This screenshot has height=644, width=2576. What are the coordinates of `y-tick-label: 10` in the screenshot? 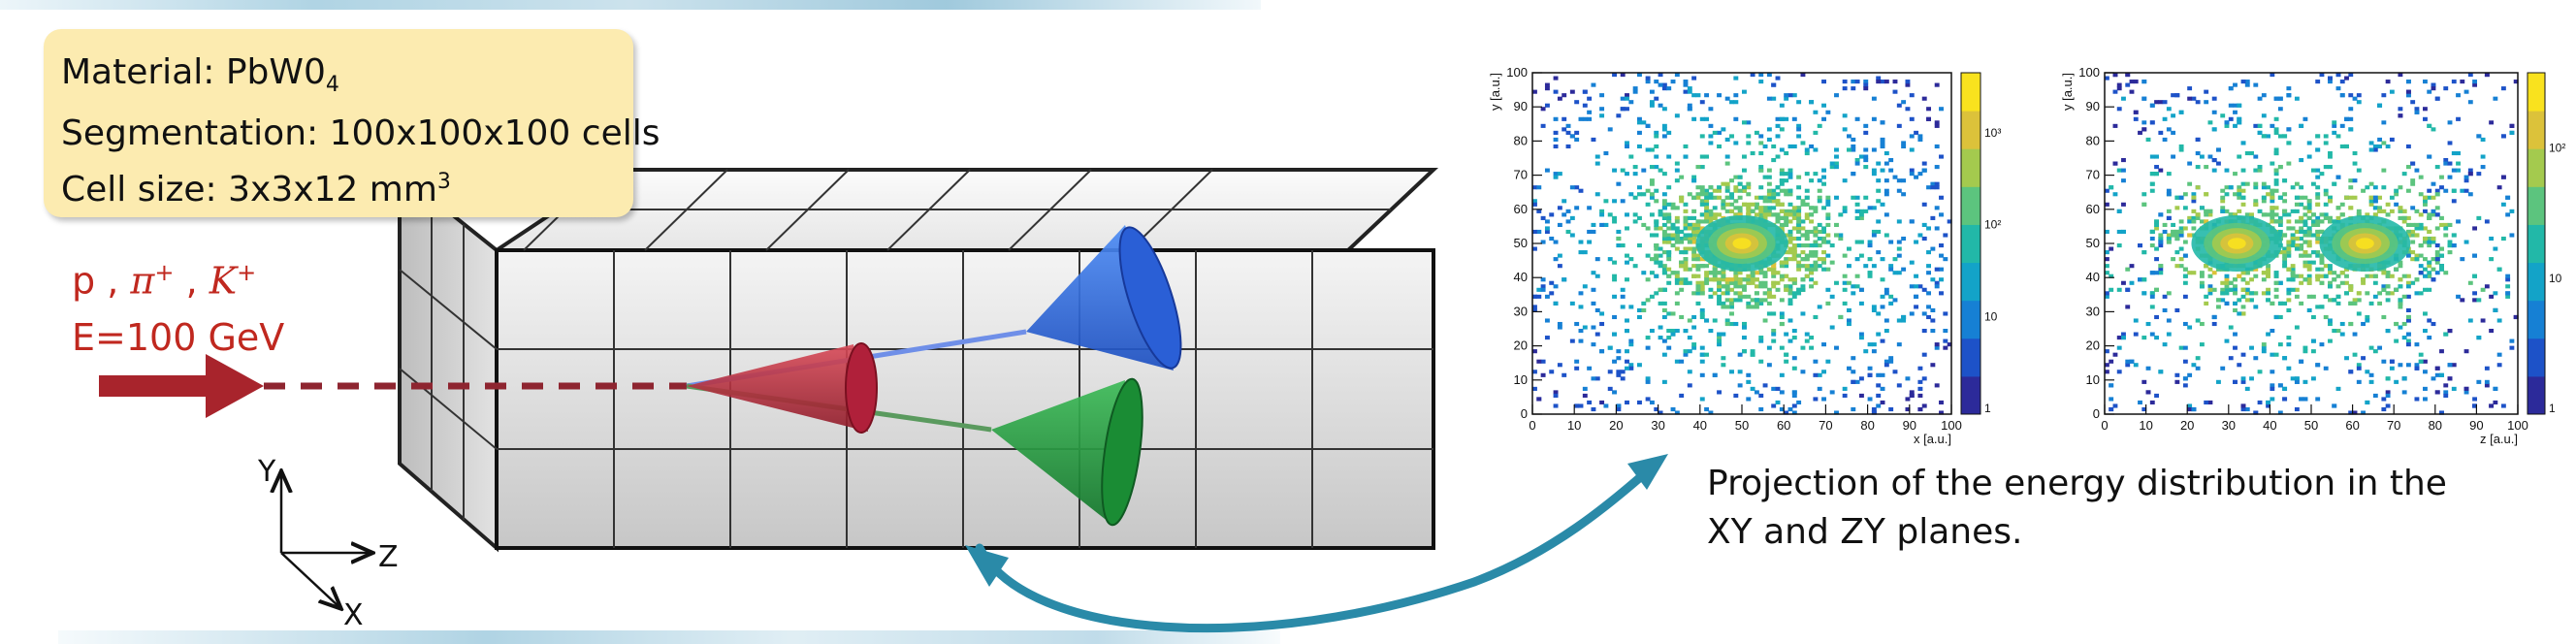 It's located at (1521, 379).